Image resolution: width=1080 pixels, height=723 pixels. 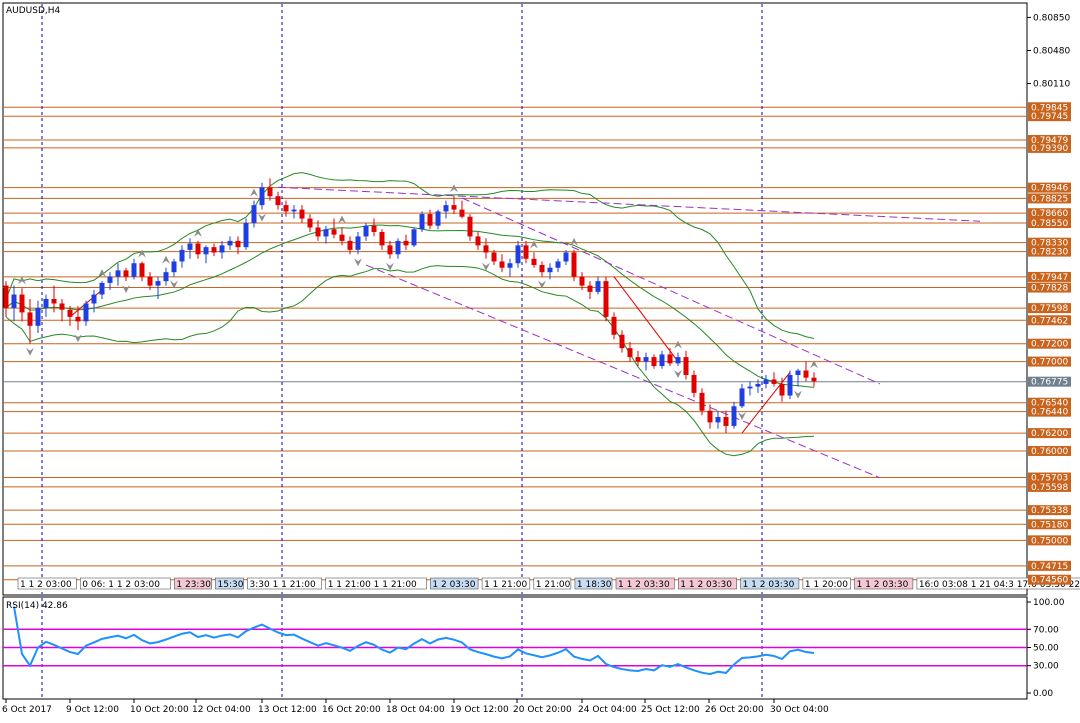 What do you see at coordinates (1049, 488) in the screenshot?
I see `level-price-label: 0.75598` at bounding box center [1049, 488].